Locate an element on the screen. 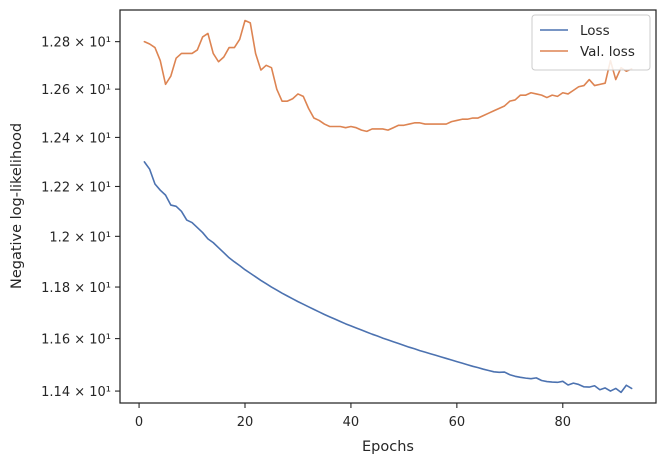 Image resolution: width=667 pixels, height=463 pixels. x-axis-ticks: 0 20 40 60 80 is located at coordinates (353, 416).